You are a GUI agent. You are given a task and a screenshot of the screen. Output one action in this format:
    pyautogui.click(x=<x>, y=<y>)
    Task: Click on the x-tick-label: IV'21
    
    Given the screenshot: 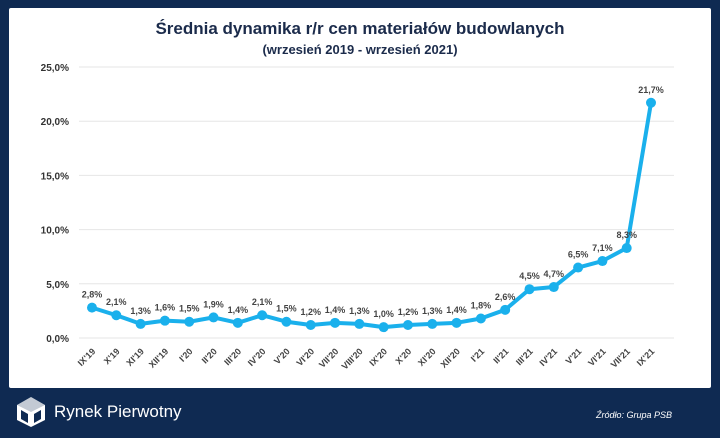 What is the action you would take?
    pyautogui.click(x=549, y=357)
    